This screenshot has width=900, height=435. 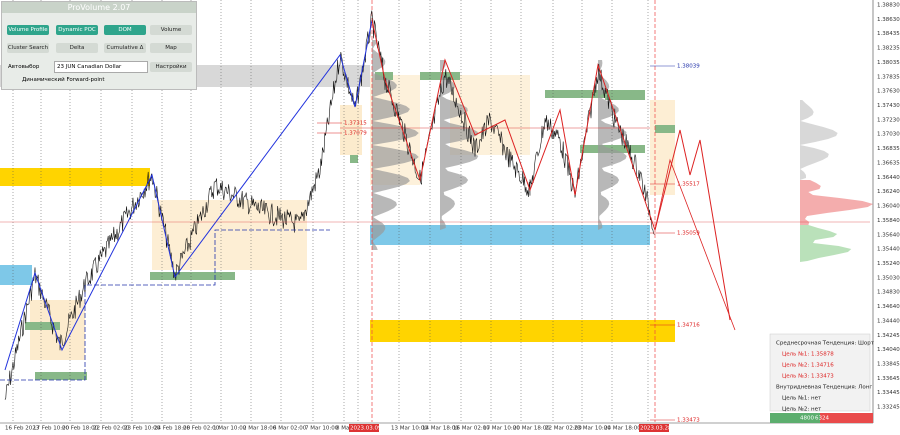 I want to click on trend-line: Среднесрочная Тенденция: Шорт, so click(x=825, y=344).